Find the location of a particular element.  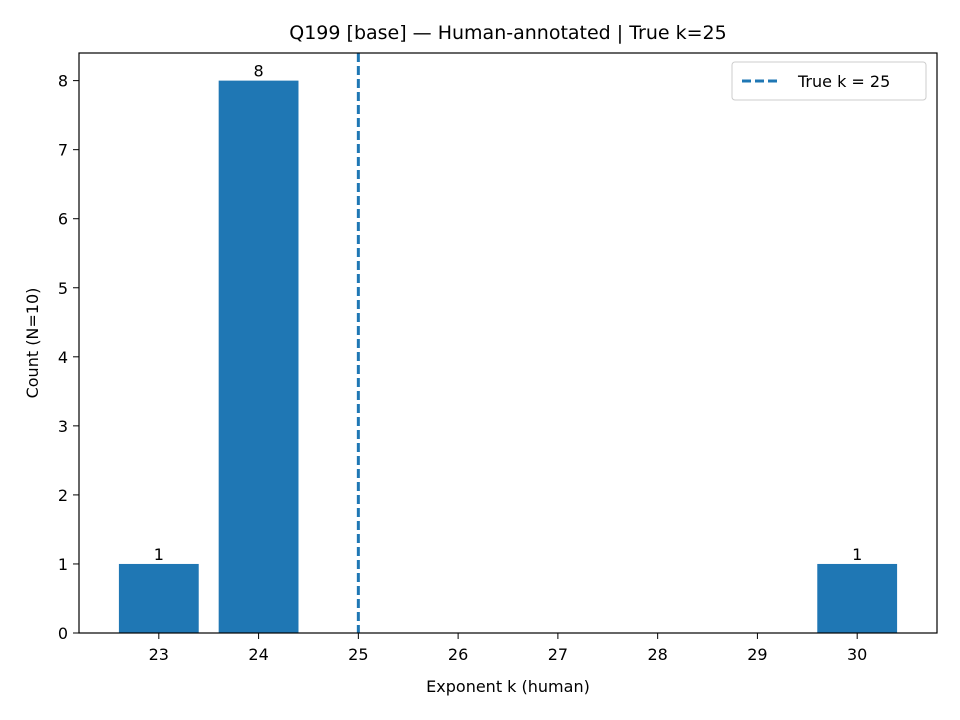

y-tick-label-3: 3 is located at coordinates (63, 426).